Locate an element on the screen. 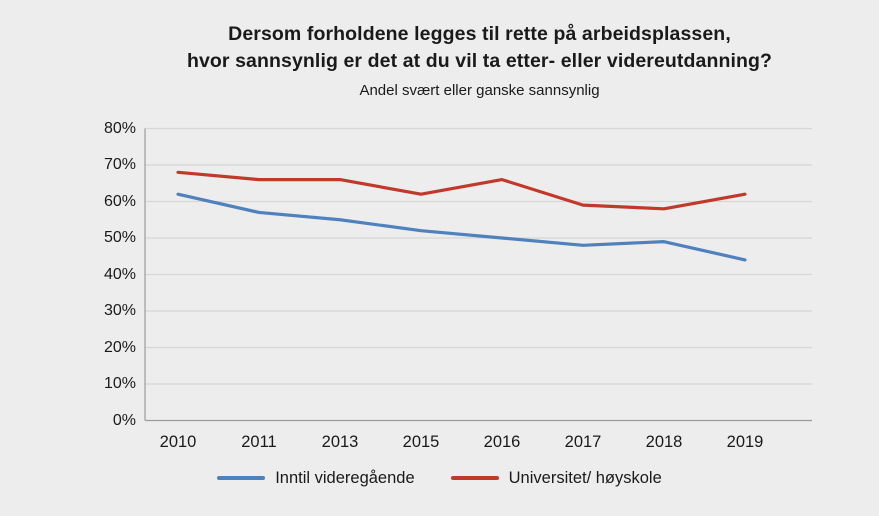 The width and height of the screenshot is (879, 516). x-axis-tick-label: 2013 is located at coordinates (340, 442).